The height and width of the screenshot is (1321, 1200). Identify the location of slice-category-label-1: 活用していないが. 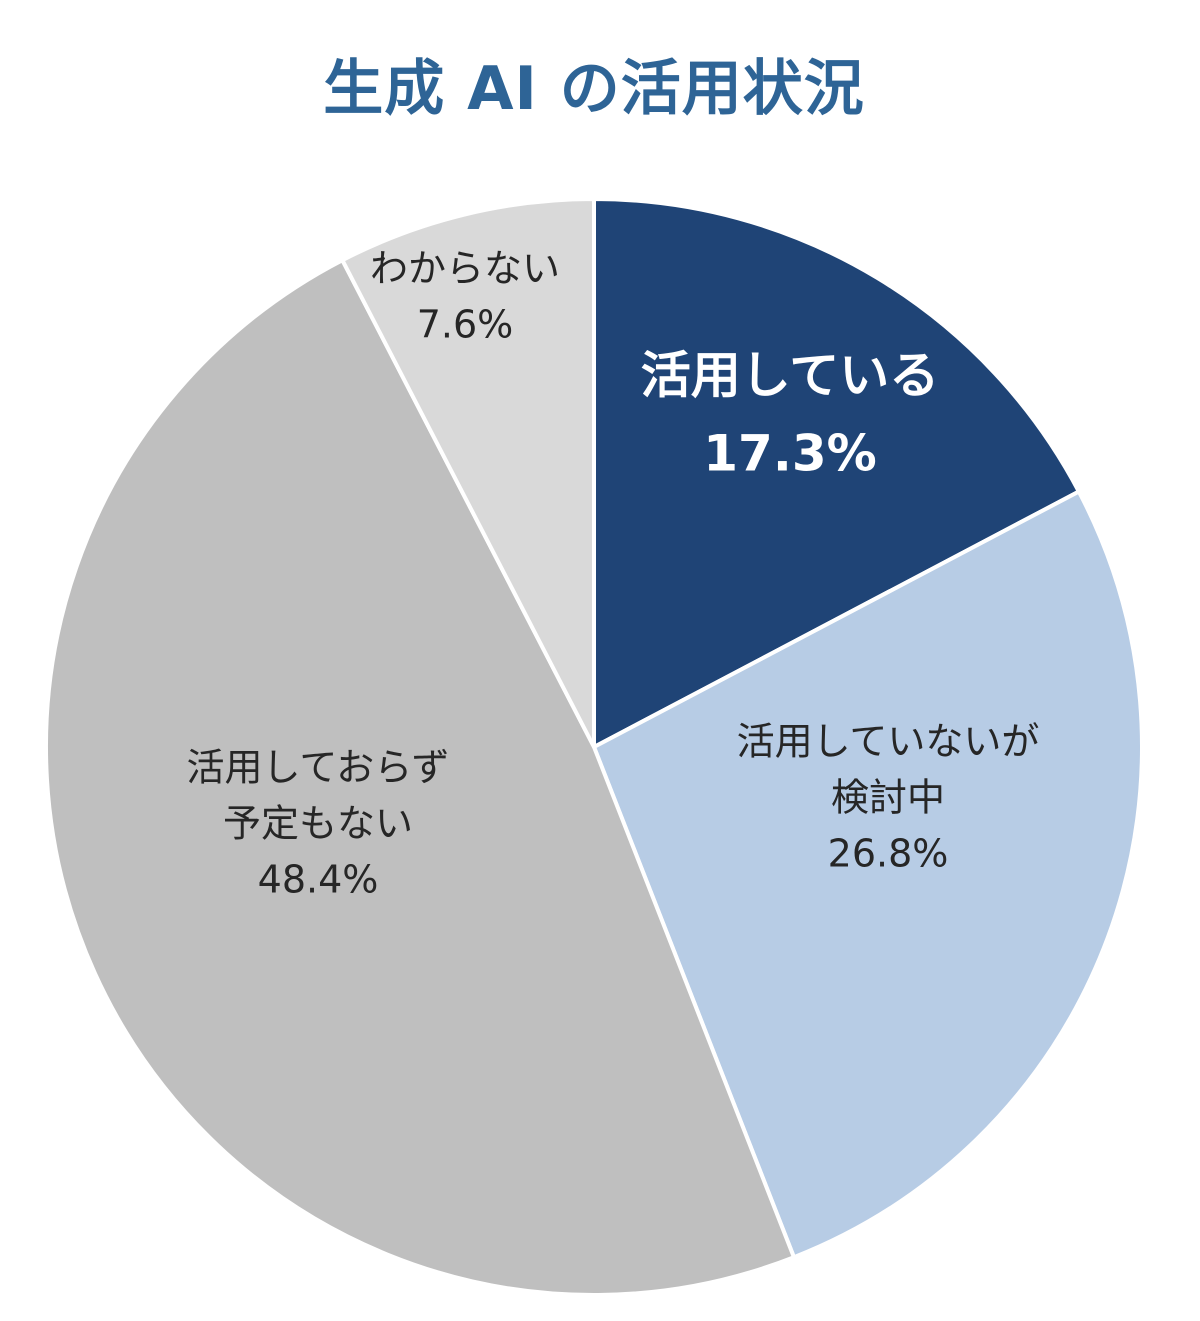
(888, 742).